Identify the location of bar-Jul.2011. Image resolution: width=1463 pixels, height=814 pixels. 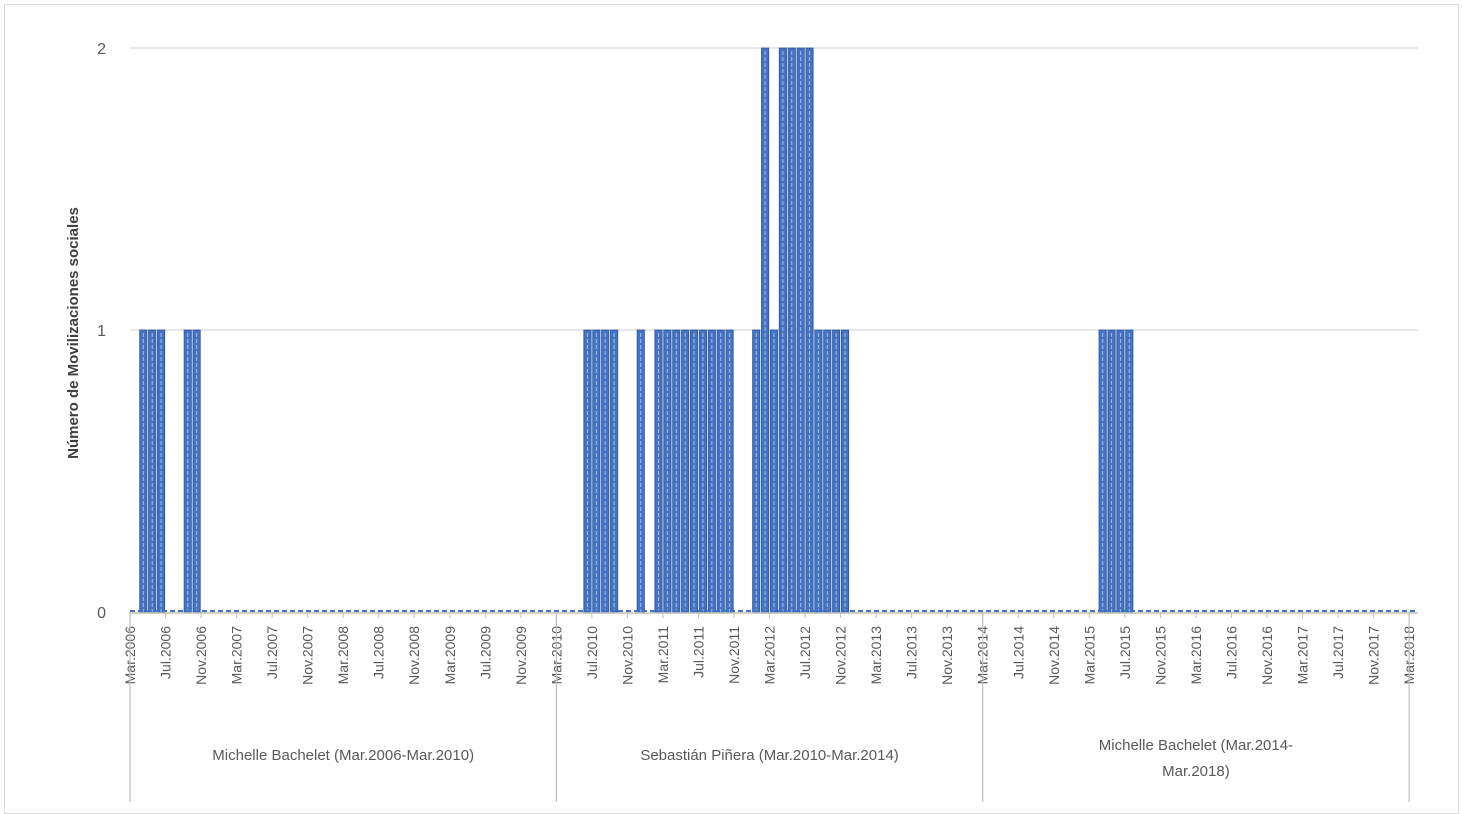
(702, 471).